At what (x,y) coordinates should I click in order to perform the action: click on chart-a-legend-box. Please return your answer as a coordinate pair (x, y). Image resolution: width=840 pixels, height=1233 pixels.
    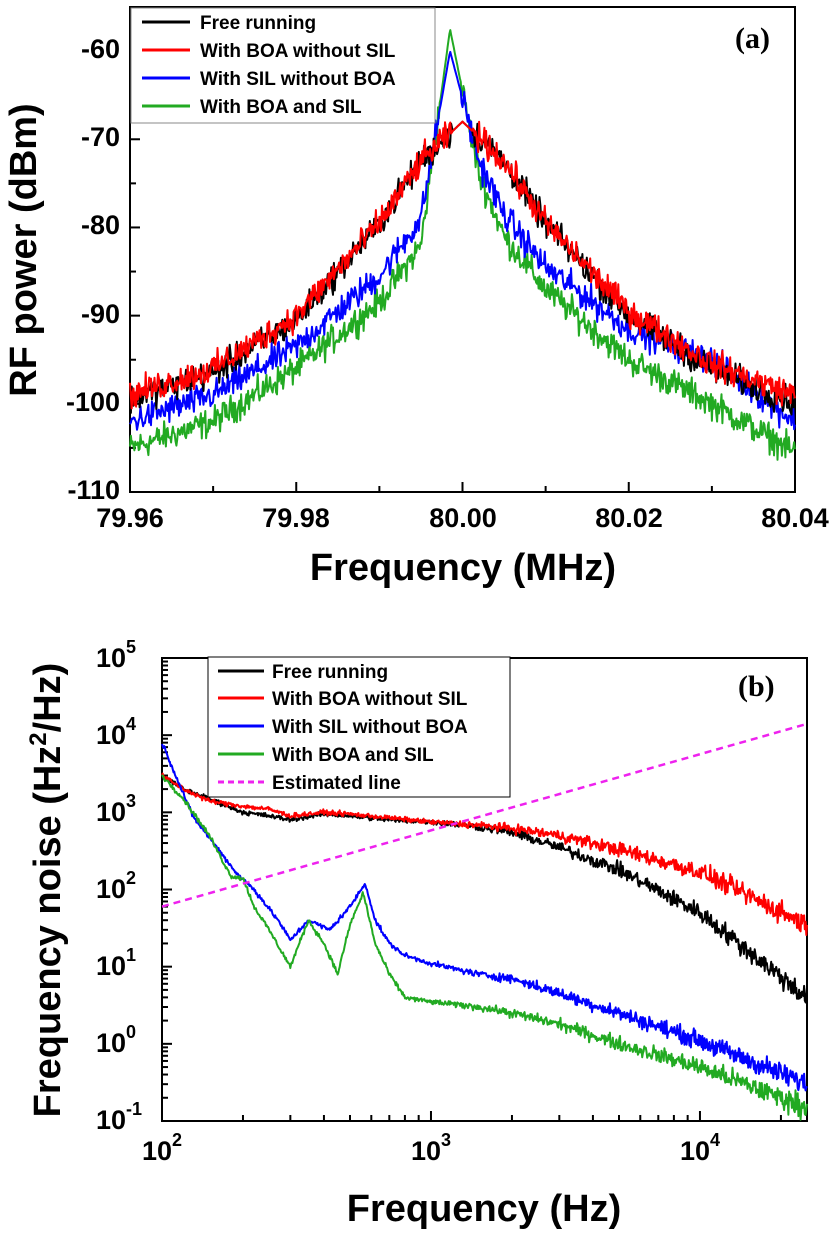
    Looking at the image, I should click on (283, 65).